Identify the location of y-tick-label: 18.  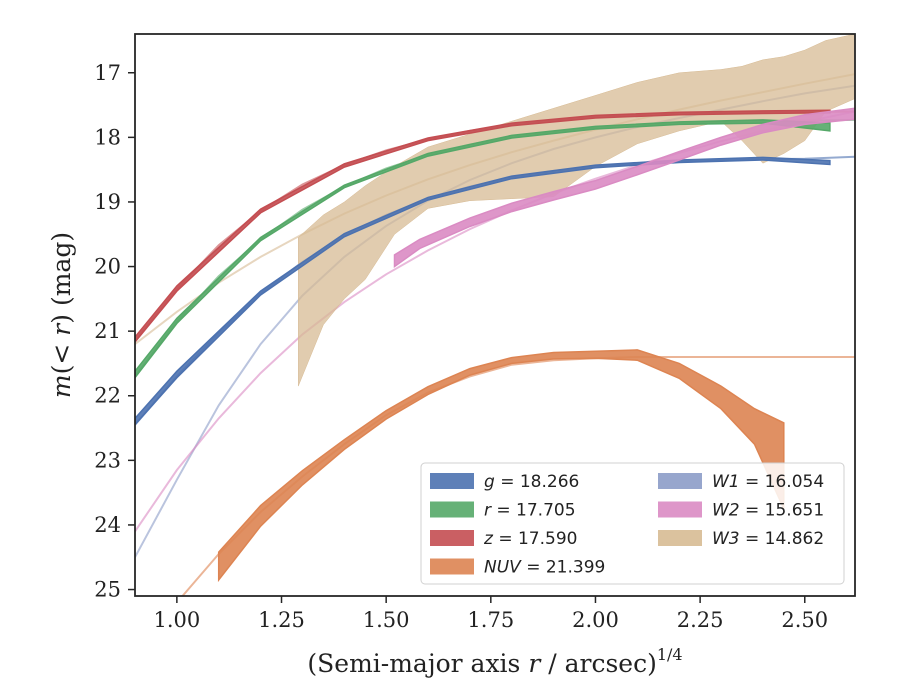
(107, 137).